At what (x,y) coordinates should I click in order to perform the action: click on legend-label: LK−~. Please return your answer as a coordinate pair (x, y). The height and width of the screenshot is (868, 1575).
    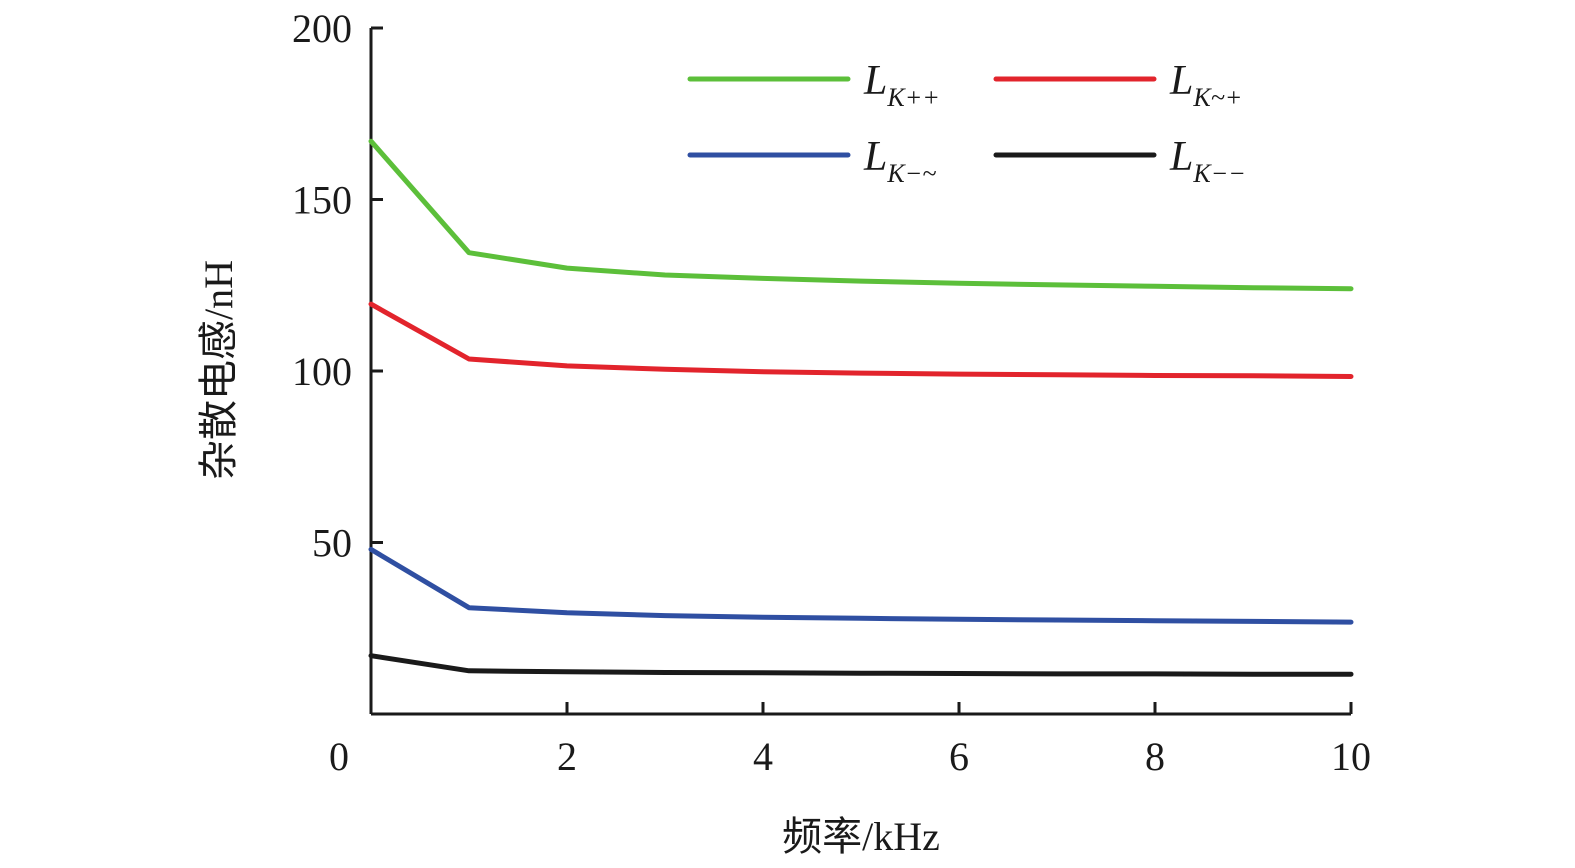
    Looking at the image, I should click on (899, 161).